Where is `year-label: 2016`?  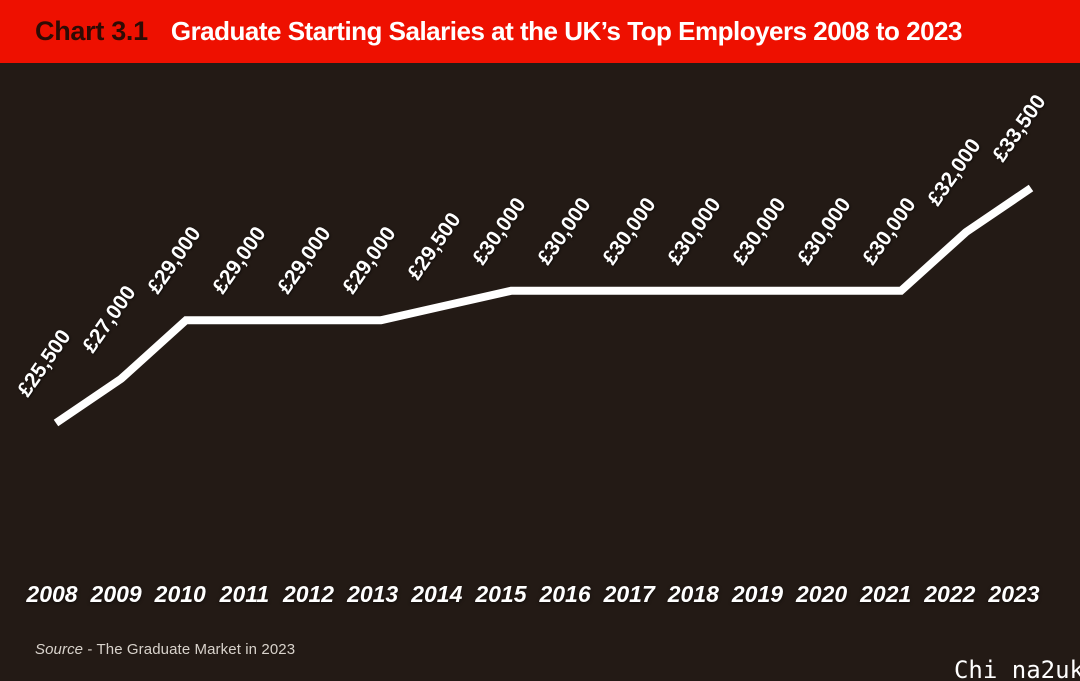 year-label: 2016 is located at coordinates (565, 594).